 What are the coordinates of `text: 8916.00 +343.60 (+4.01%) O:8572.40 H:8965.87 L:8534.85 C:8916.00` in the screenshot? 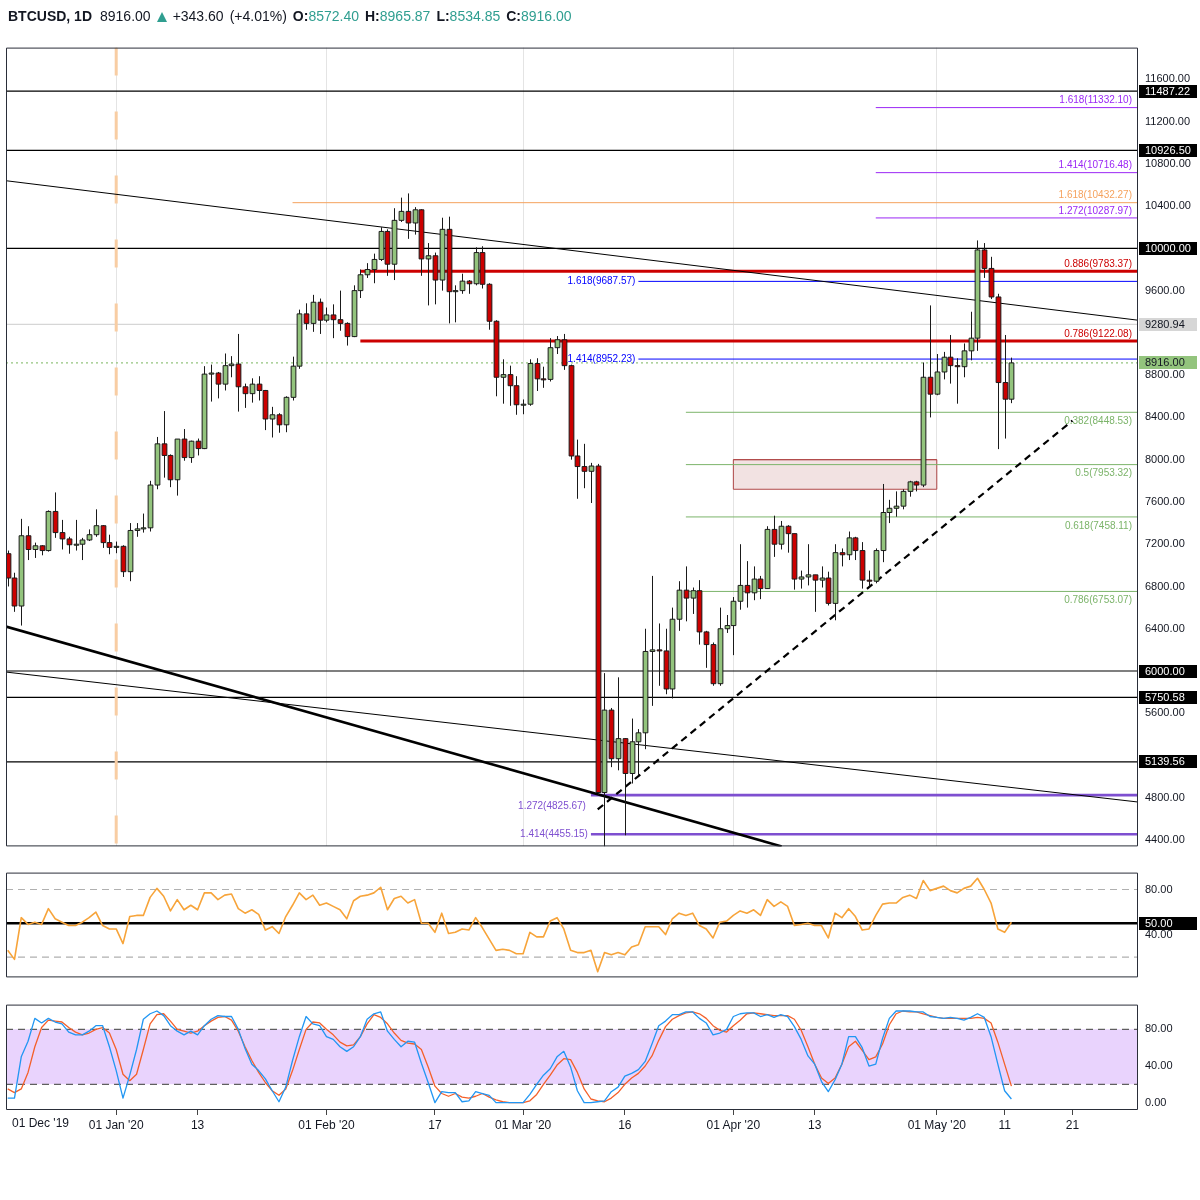 It's located at (336, 16).